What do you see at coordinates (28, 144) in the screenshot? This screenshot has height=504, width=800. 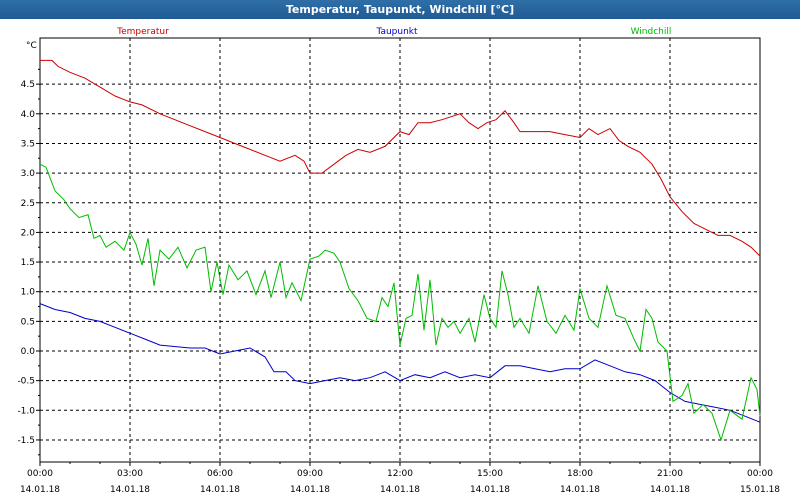 I see `y-tick-label: 3.5` at bounding box center [28, 144].